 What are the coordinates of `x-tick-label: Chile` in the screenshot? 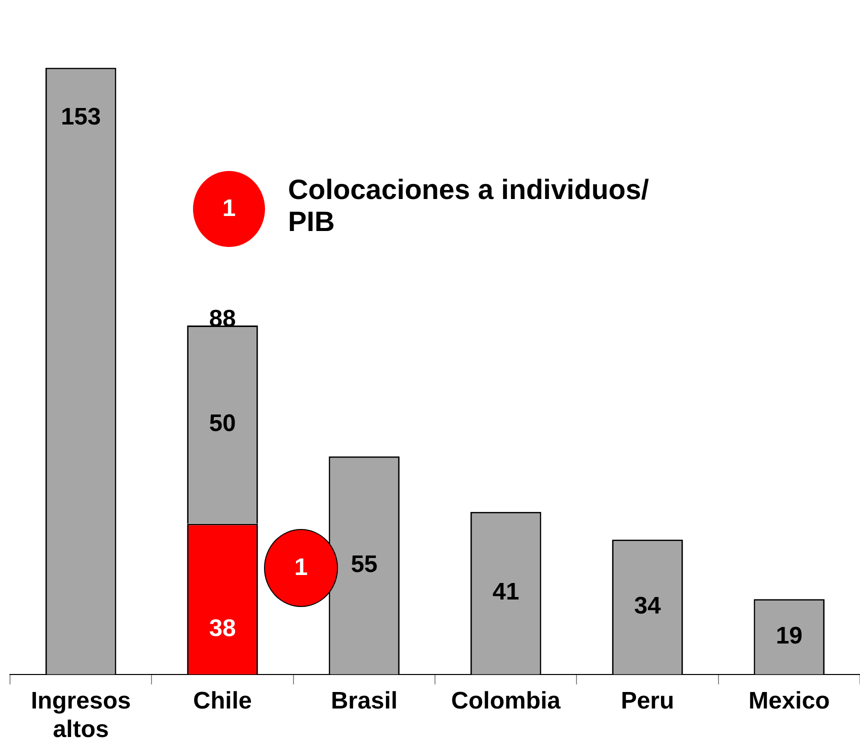 It's located at (222, 700).